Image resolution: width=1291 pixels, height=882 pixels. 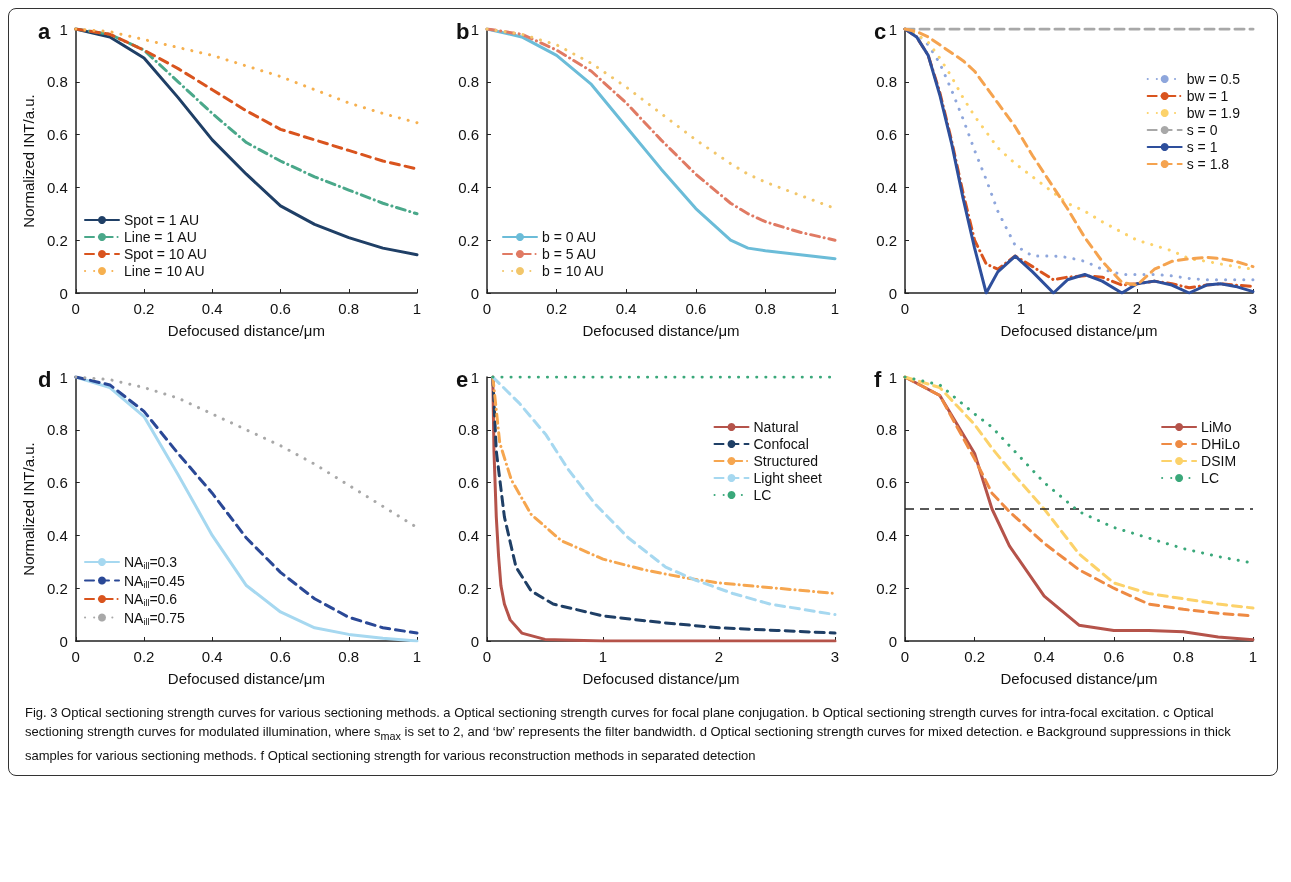 I want to click on legend-label: bw = 0.5, so click(x=1213, y=79).